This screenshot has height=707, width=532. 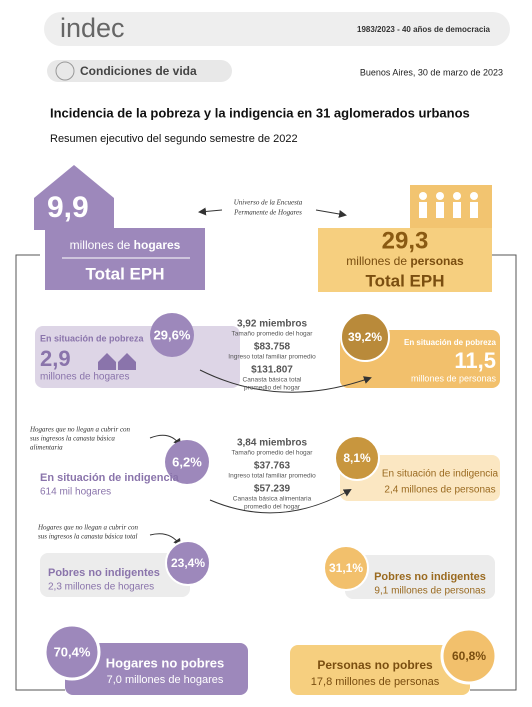 What do you see at coordinates (431, 72) in the screenshot?
I see `date: Buenos Aires, 30 de marzo de 2023` at bounding box center [431, 72].